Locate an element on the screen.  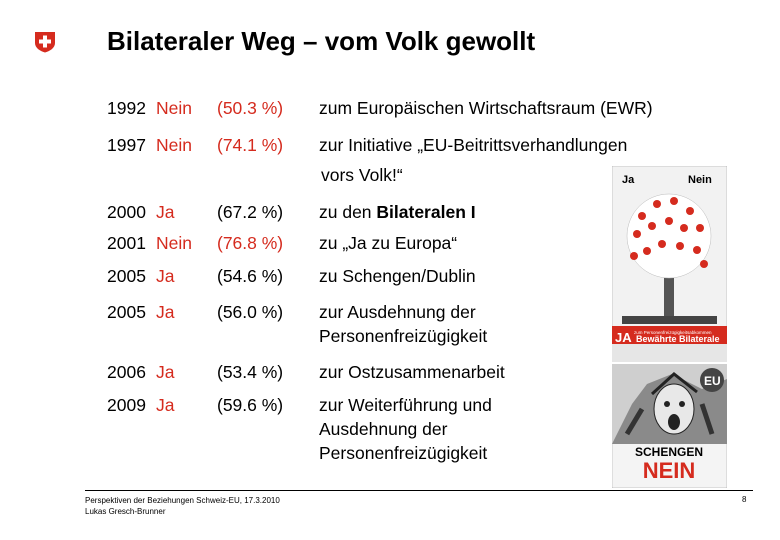
vote-description-continued: vors Volk!“ is located at coordinates (362, 175).